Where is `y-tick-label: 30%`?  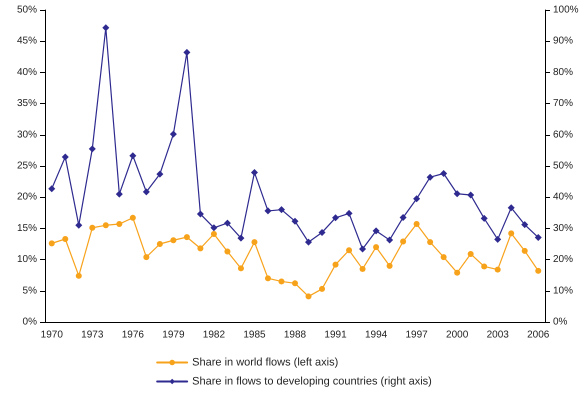
y-tick-label: 30% is located at coordinates (27, 134).